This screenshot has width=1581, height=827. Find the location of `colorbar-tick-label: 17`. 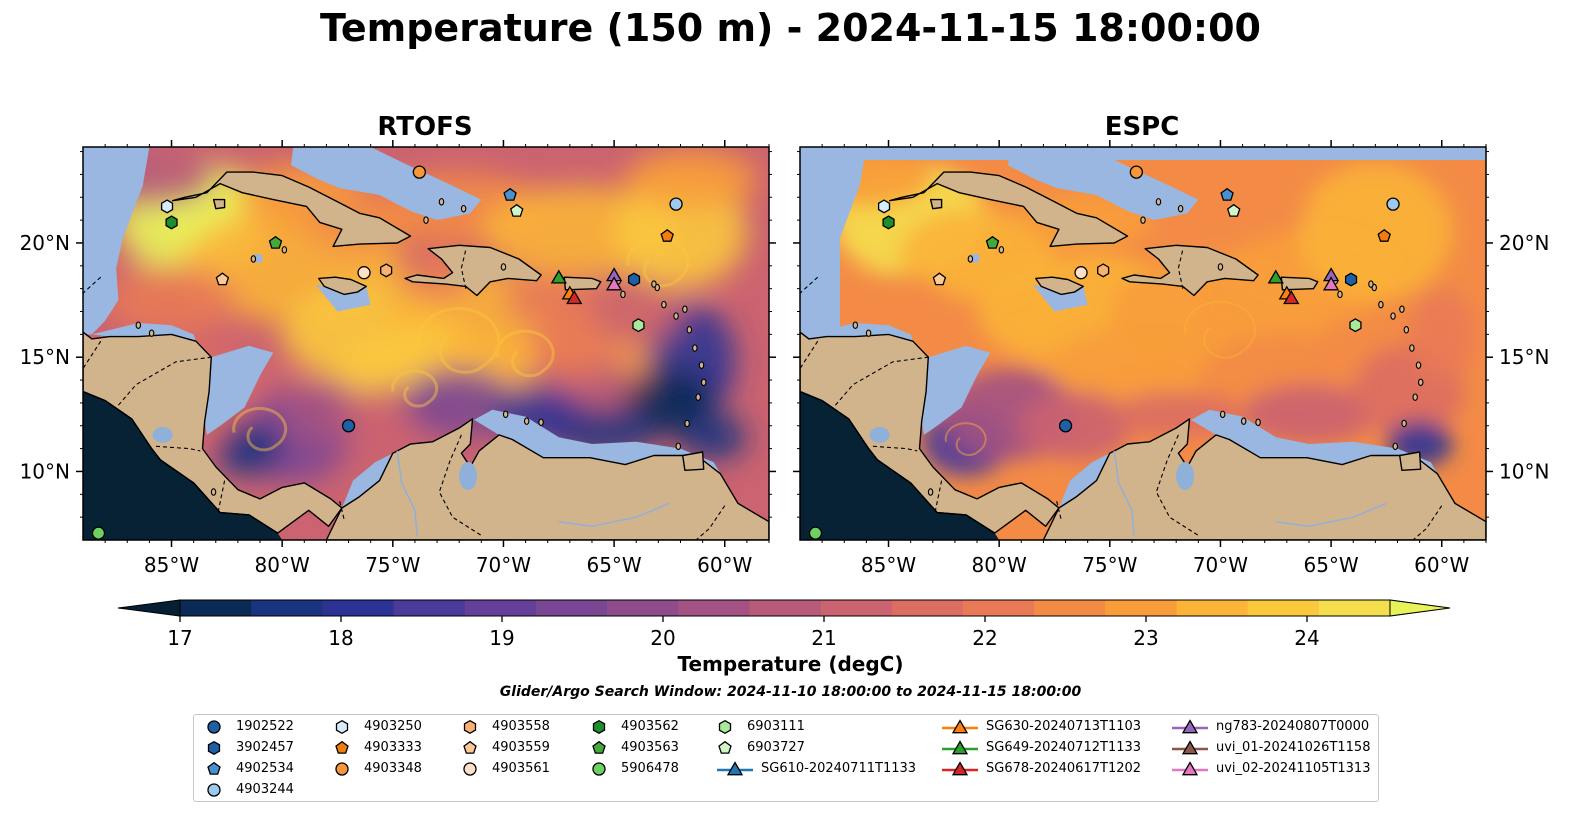

colorbar-tick-label: 17 is located at coordinates (179, 638).